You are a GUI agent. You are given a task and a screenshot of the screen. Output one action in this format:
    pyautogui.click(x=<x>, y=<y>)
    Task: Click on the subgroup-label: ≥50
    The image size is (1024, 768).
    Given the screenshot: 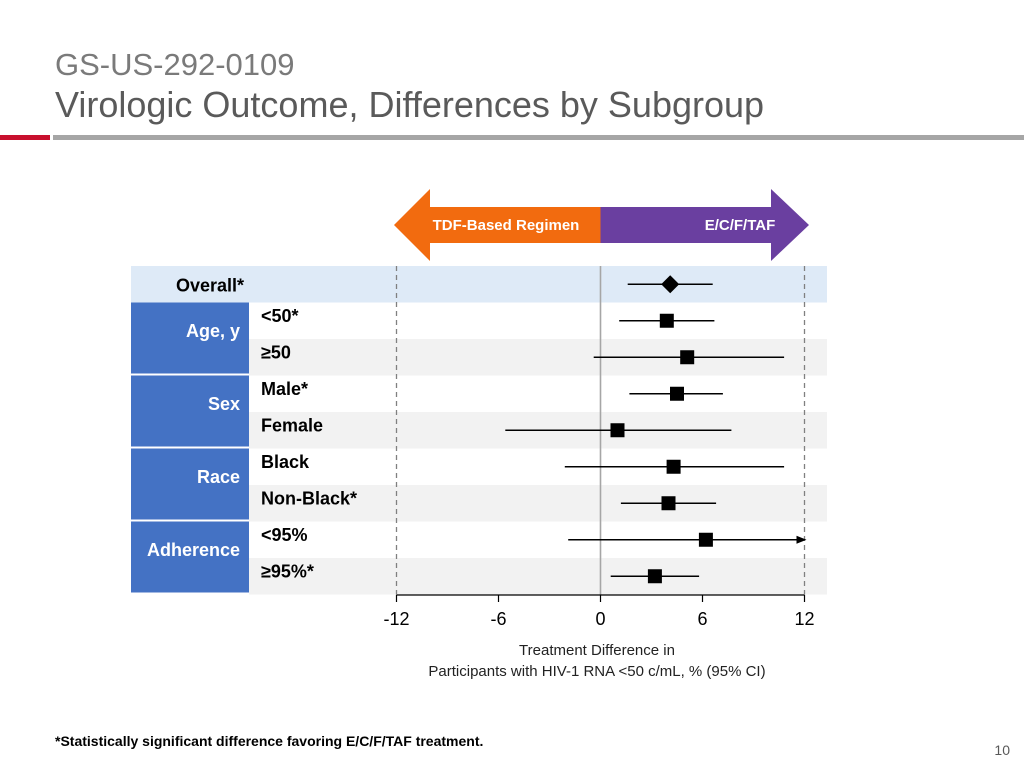 What is the action you would take?
    pyautogui.click(x=276, y=352)
    